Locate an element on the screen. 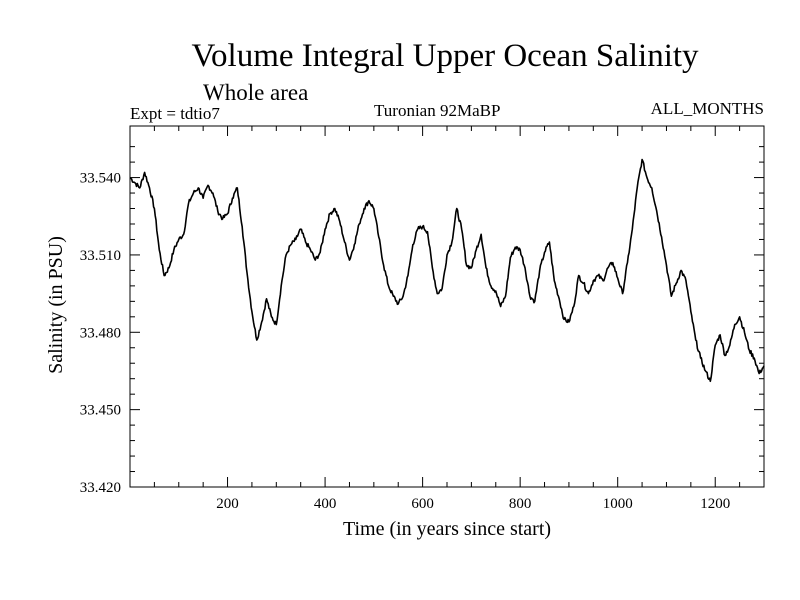 Image resolution: width=800 pixels, height=600 pixels. x-tick-label: 200 is located at coordinates (227, 504).